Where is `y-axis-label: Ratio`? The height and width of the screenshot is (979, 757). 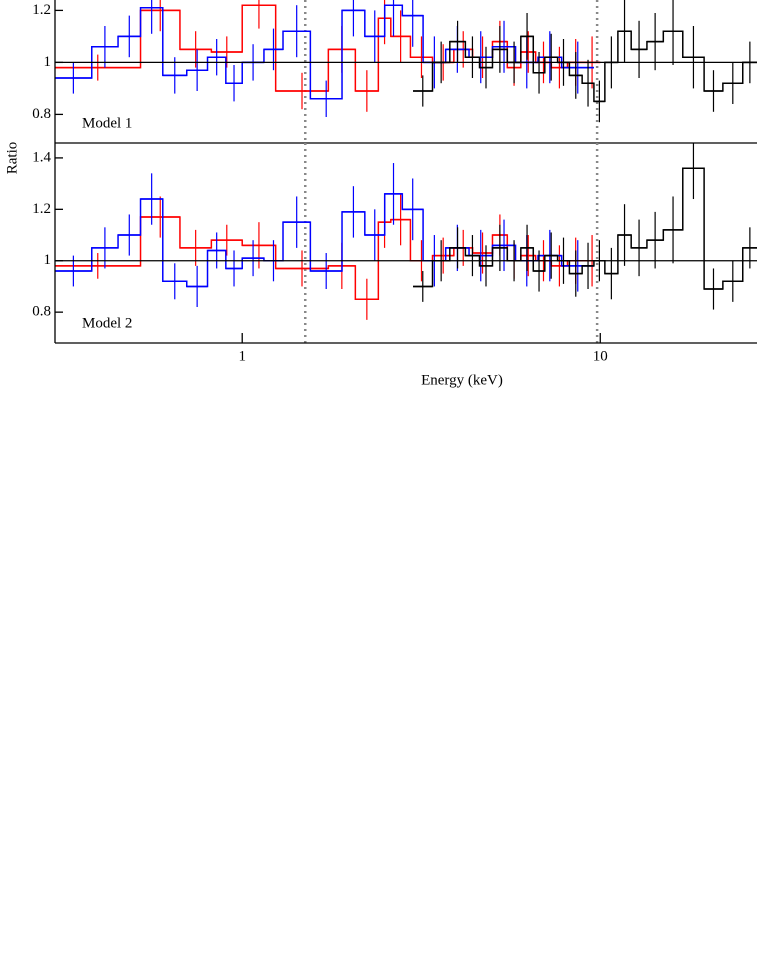 y-axis-label: Ratio is located at coordinates (12, 158).